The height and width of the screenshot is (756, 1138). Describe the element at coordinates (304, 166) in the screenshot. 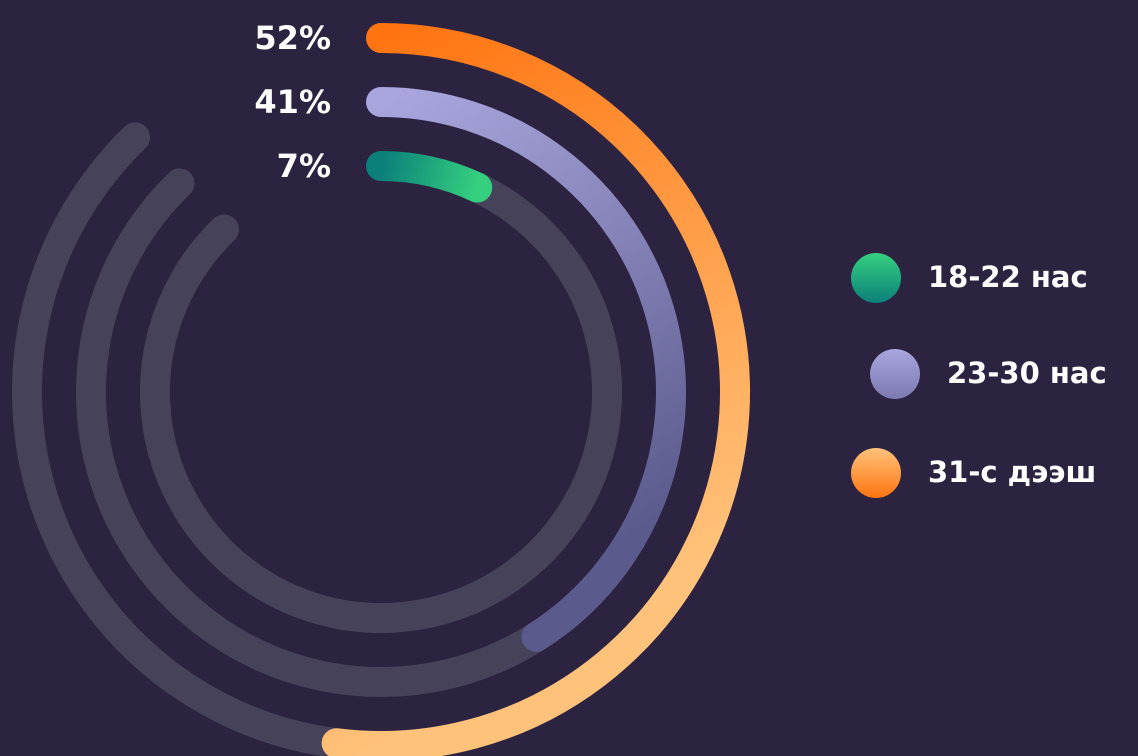

I see `value-label: 7%` at that location.